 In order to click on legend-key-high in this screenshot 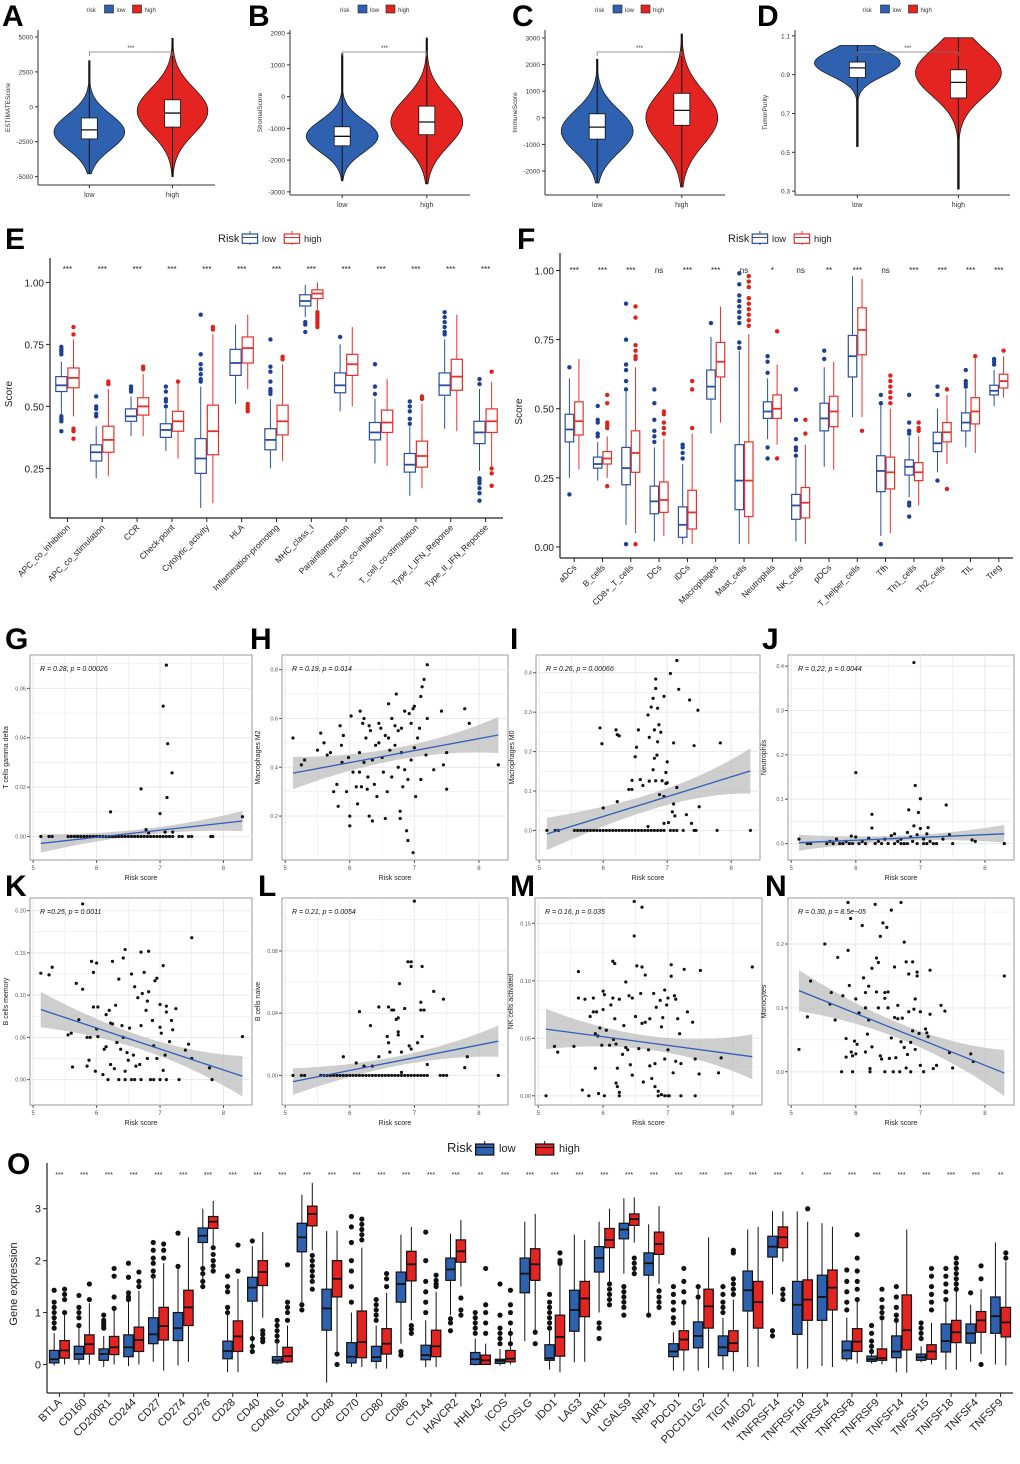, I will do `click(137, 9)`.